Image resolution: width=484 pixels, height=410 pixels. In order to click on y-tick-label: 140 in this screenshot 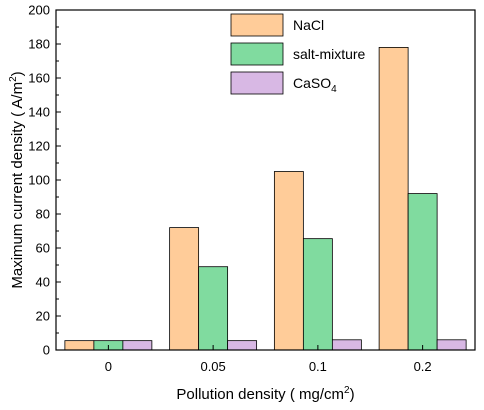, I will do `click(39, 112)`.